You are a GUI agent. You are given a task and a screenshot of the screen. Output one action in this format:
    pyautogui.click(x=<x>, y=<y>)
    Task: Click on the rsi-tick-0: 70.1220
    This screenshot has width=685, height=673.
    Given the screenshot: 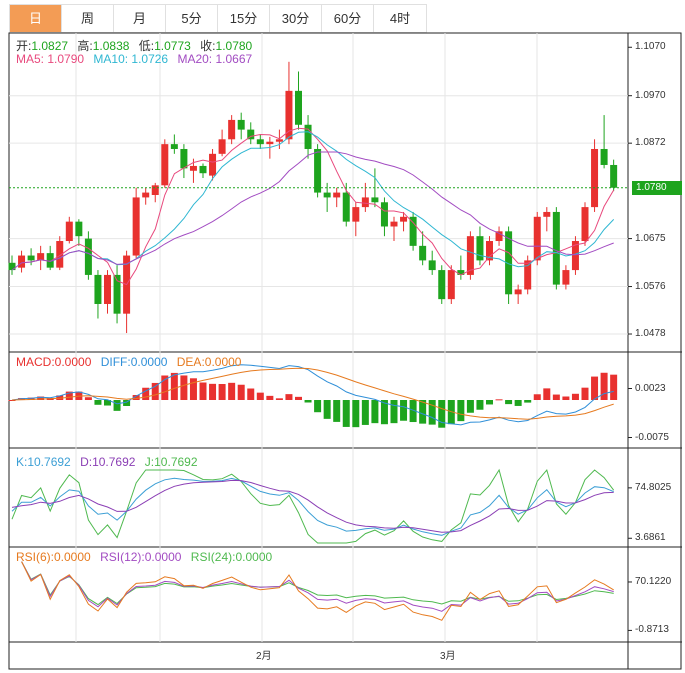 What is the action you would take?
    pyautogui.click(x=653, y=581)
    